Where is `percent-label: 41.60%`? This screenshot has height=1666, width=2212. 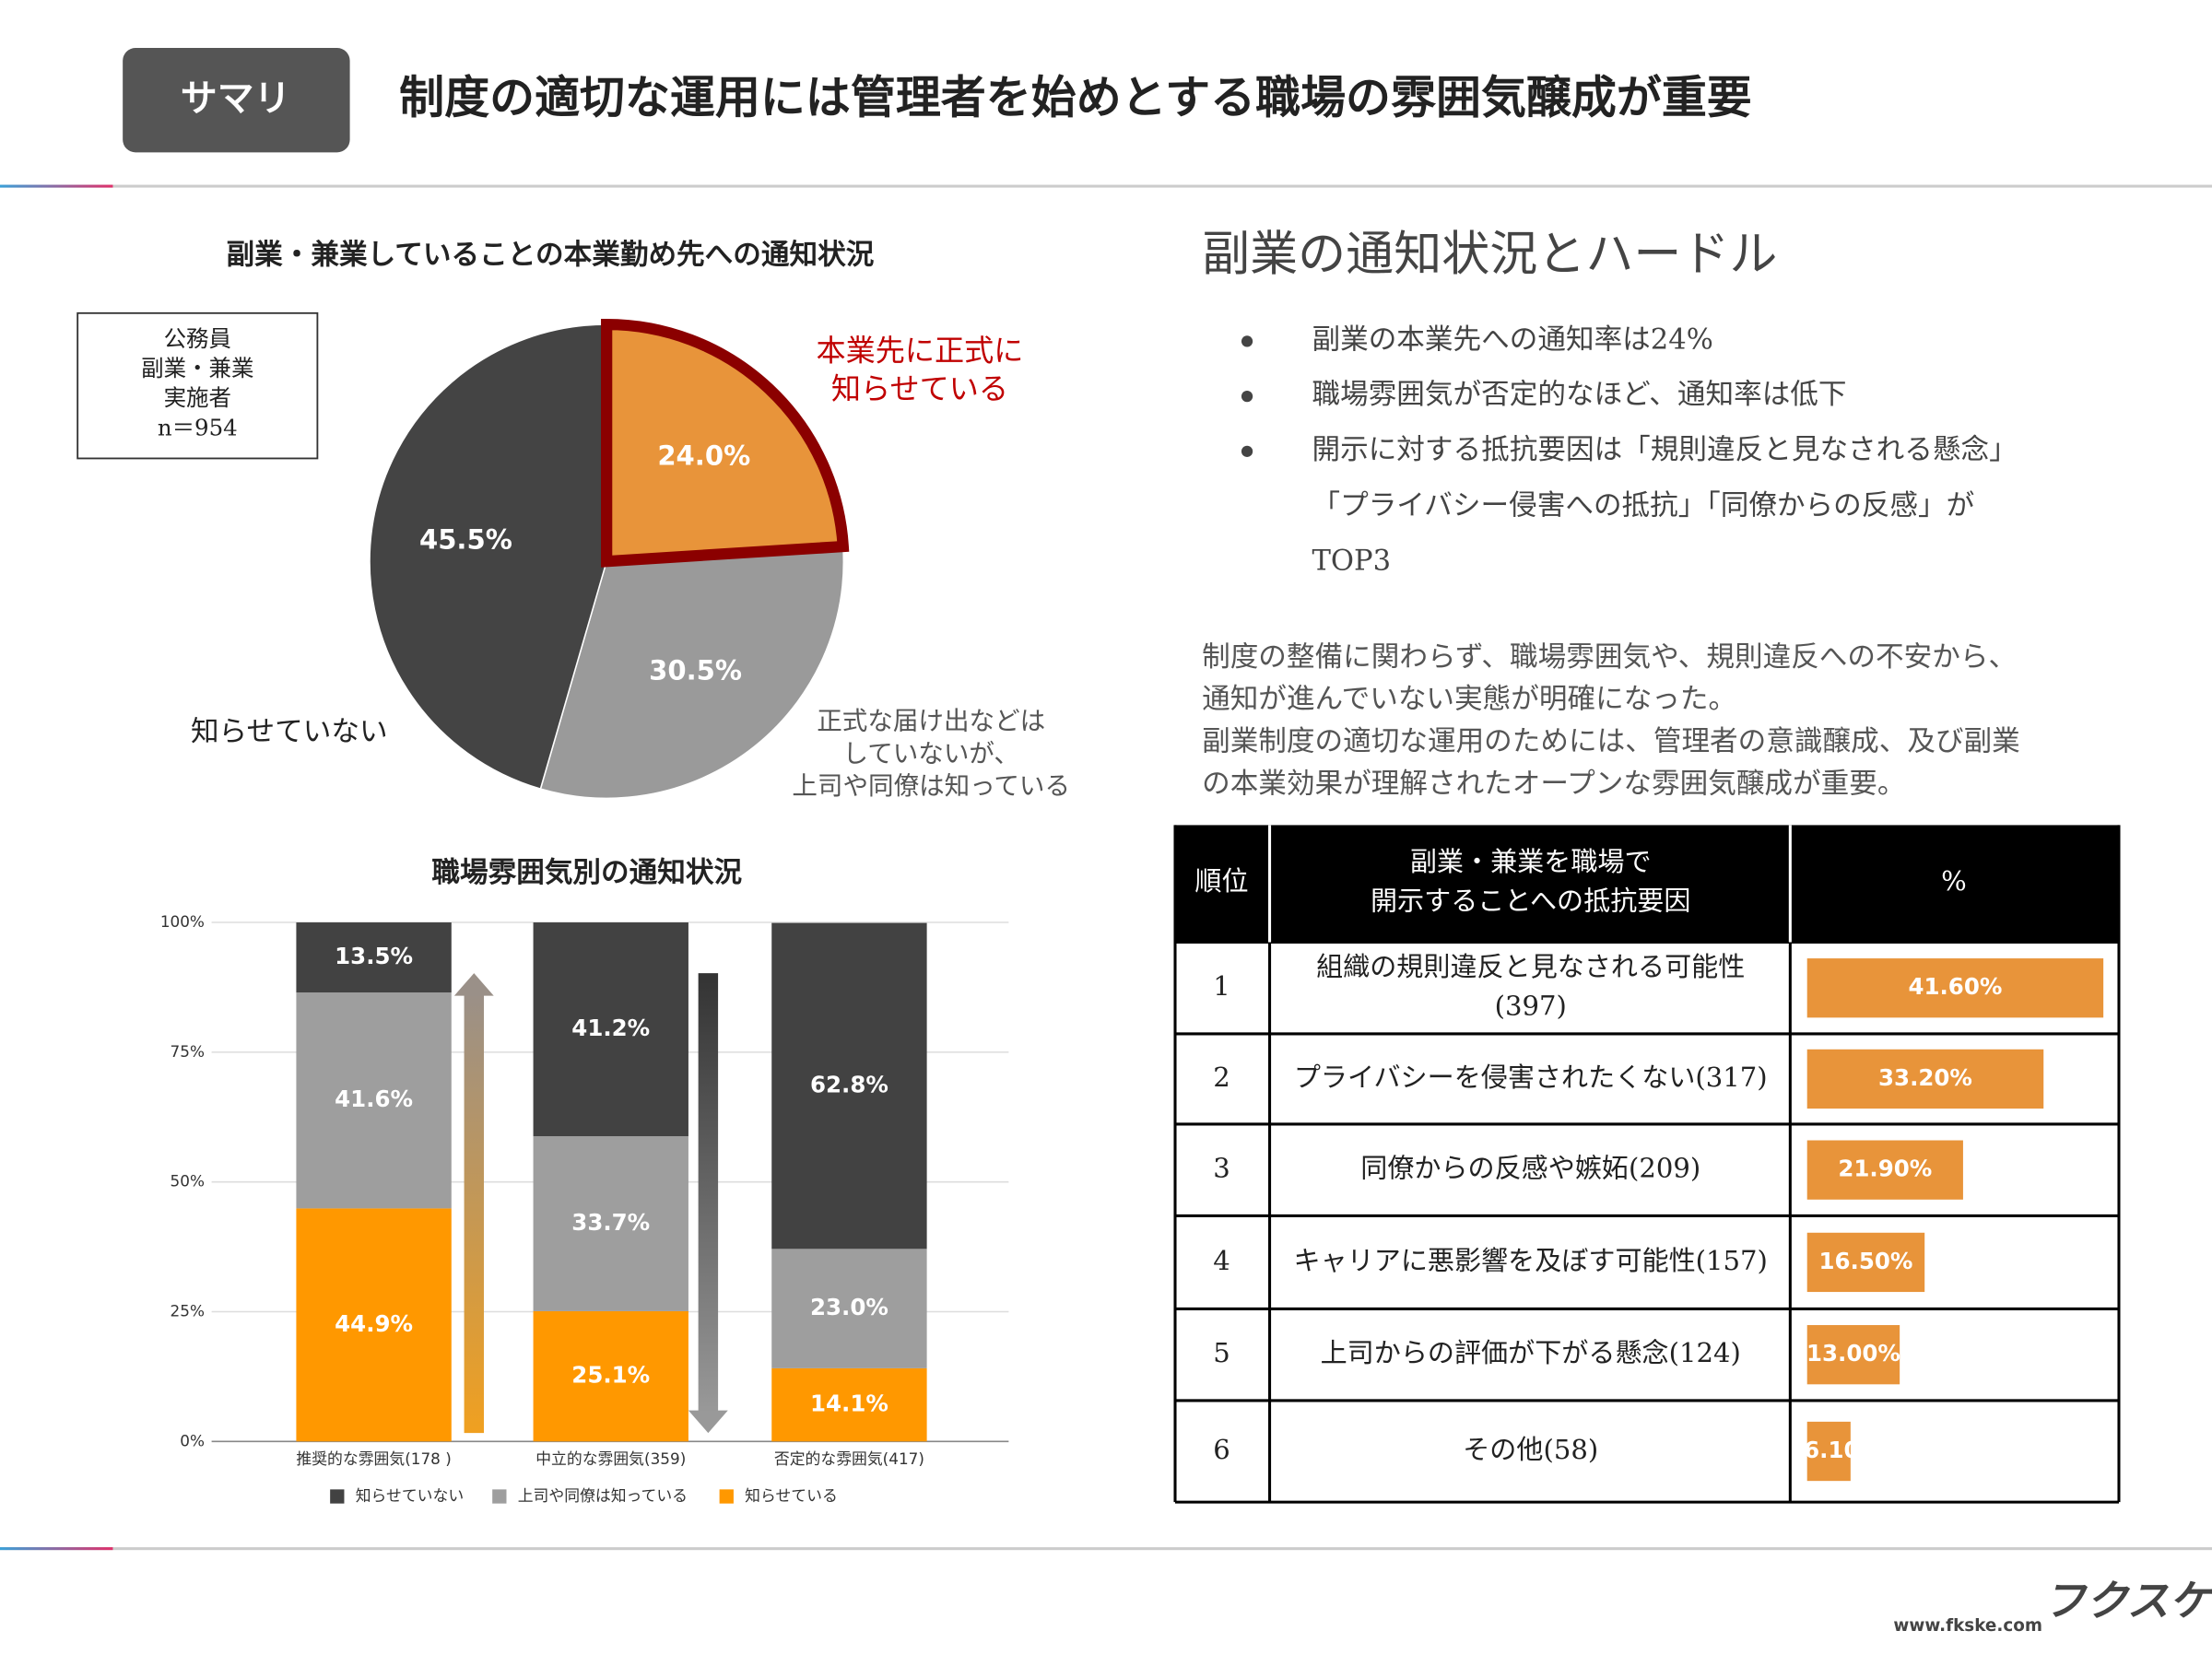 percent-label: 41.60% is located at coordinates (1955, 986).